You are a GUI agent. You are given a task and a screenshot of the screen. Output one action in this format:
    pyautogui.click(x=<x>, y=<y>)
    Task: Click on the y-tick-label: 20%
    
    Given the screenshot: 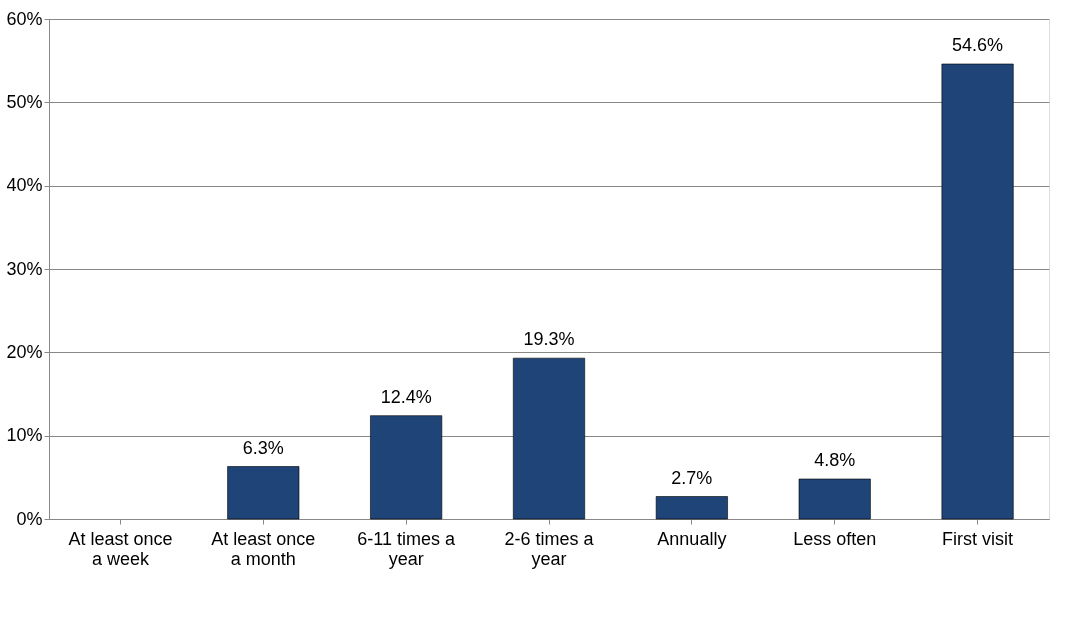 What is the action you would take?
    pyautogui.click(x=24, y=351)
    